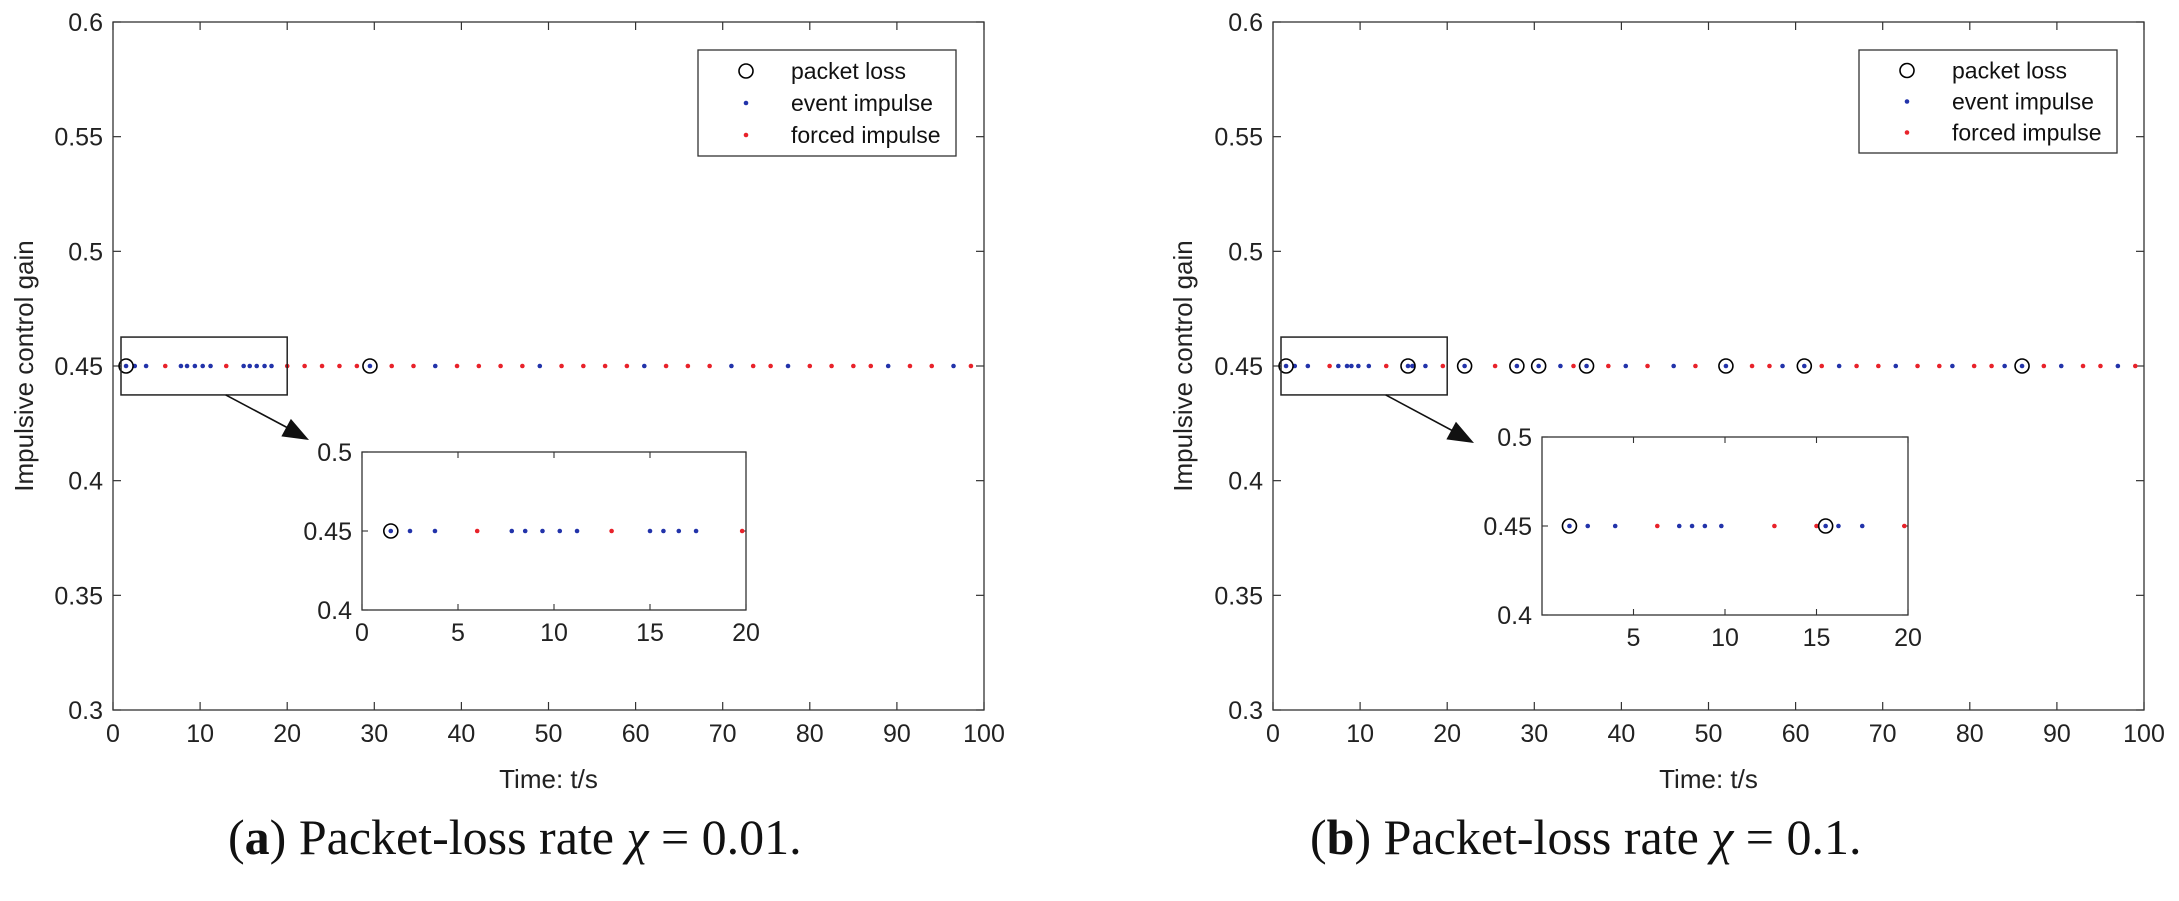 The height and width of the screenshot is (901, 2179). I want to click on caption-b-symbol: χ, so click(1722, 837).